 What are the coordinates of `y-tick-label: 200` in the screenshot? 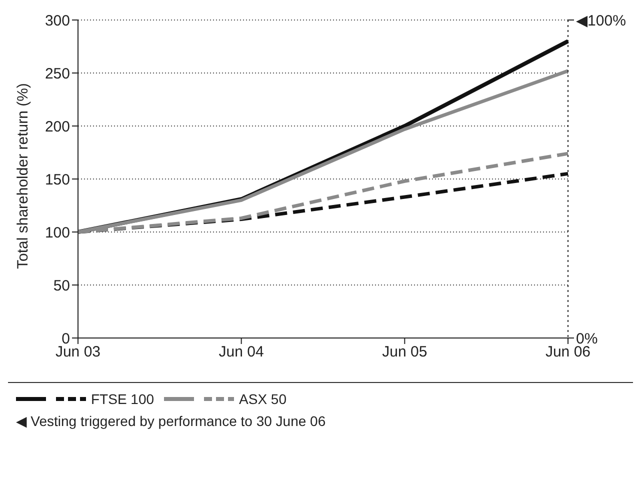 It's located at (57, 127).